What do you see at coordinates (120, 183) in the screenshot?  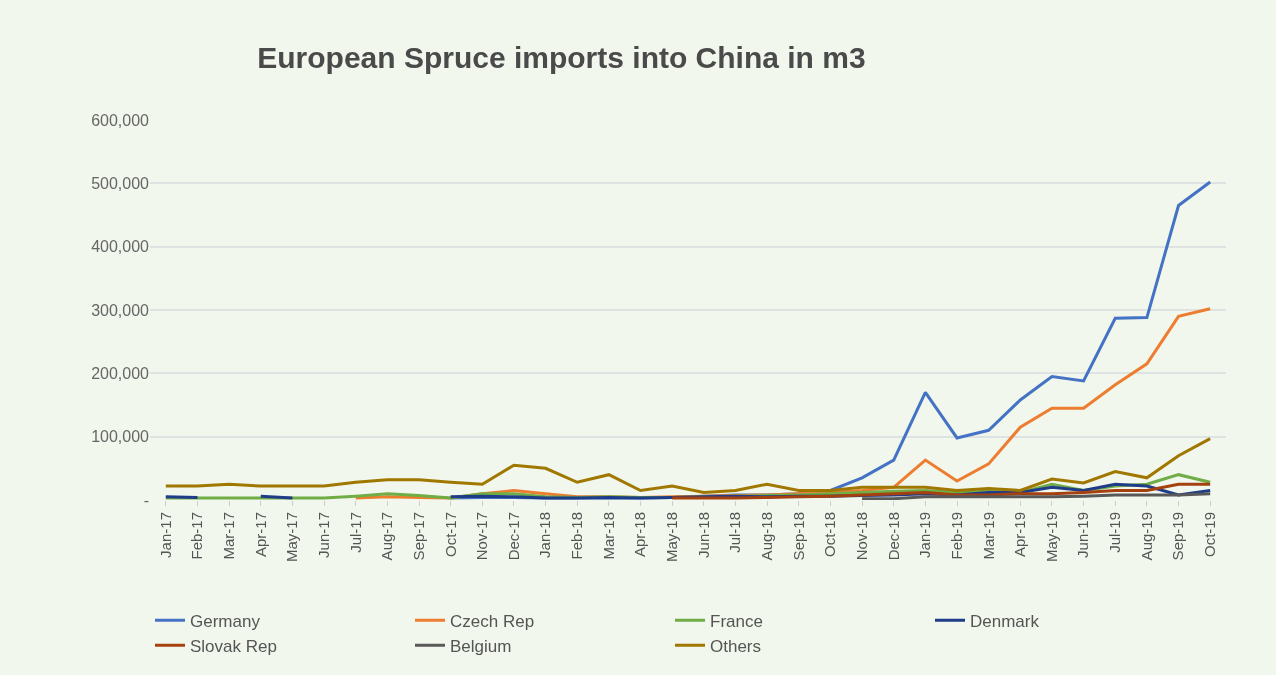 I see `y-tick-label: 500,000` at bounding box center [120, 183].